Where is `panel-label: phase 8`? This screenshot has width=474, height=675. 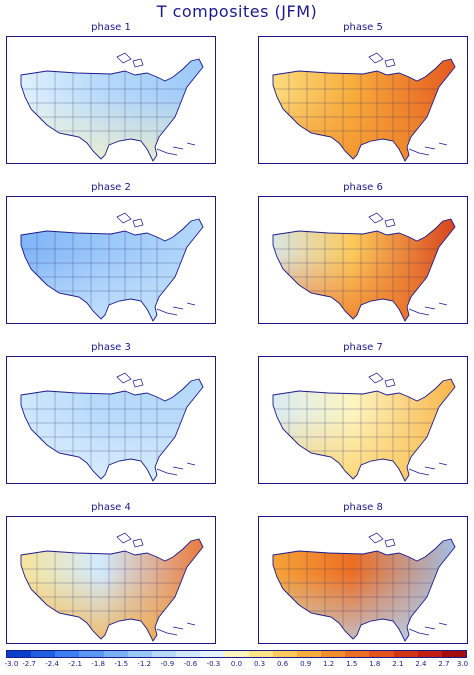
panel-label: phase 8 is located at coordinates (363, 507).